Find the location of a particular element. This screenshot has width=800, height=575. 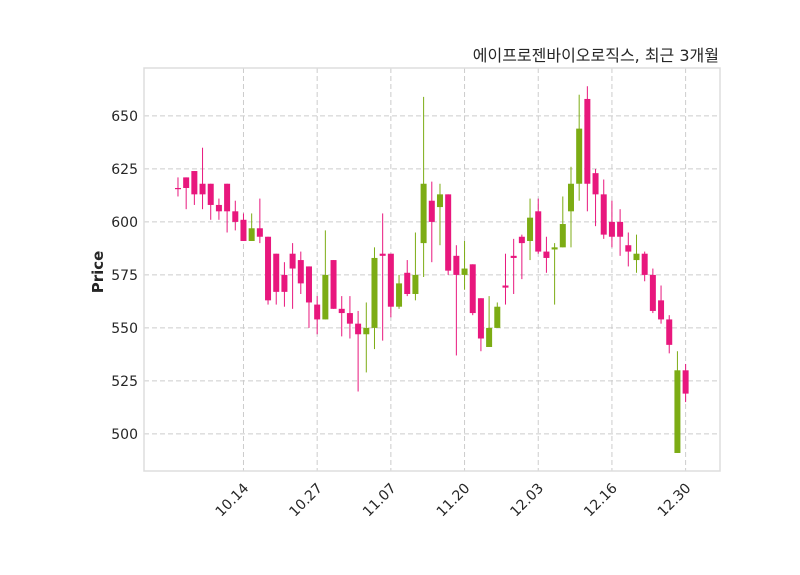

x-tick-label: 12.16 is located at coordinates (601, 500).